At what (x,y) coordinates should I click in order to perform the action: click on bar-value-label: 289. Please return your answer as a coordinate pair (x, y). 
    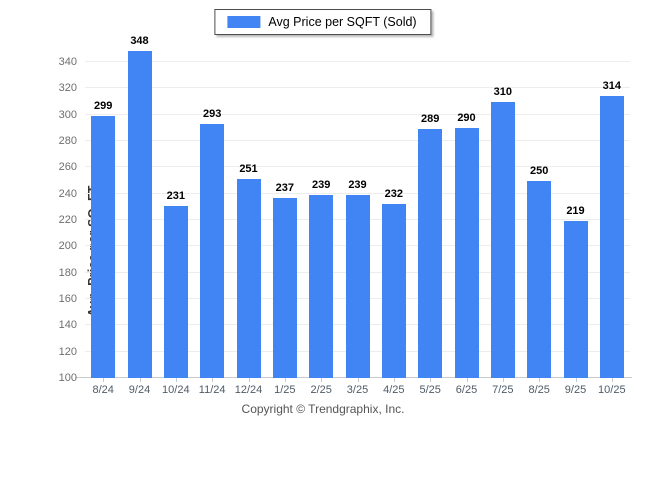
    Looking at the image, I should click on (430, 119).